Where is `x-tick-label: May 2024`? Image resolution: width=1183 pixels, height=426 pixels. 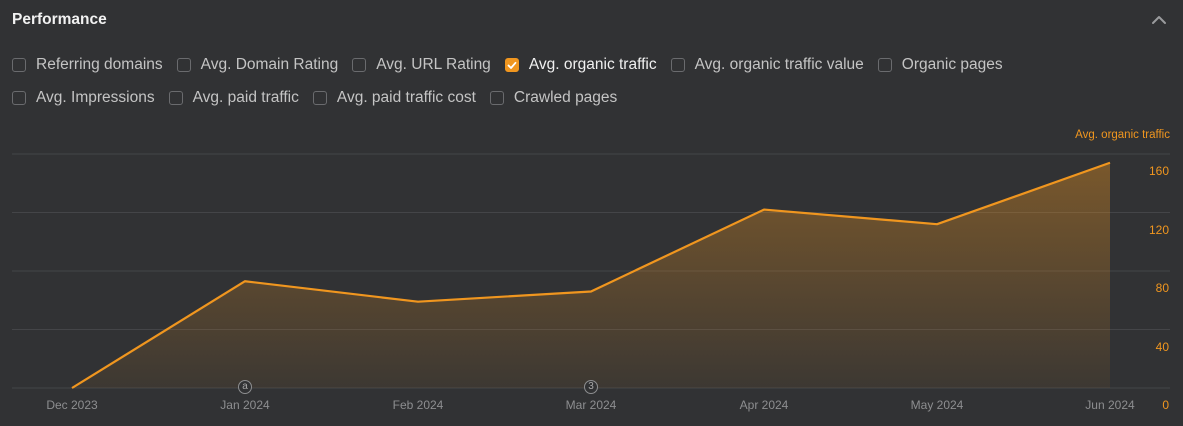 x-tick-label: May 2024 is located at coordinates (937, 405).